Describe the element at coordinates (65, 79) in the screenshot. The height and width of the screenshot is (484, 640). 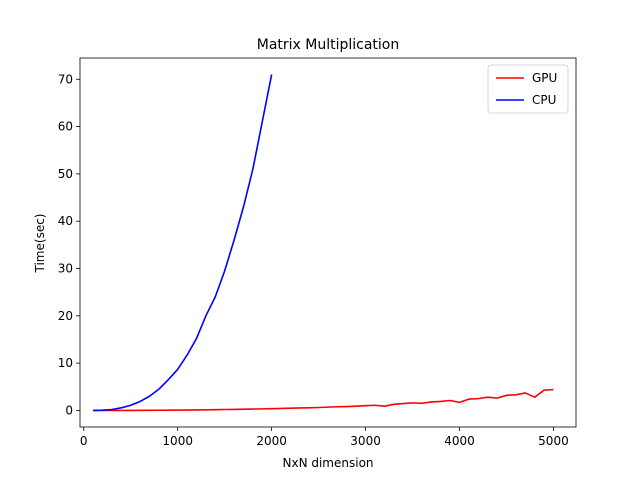
I see `y-tick-label: 70` at that location.